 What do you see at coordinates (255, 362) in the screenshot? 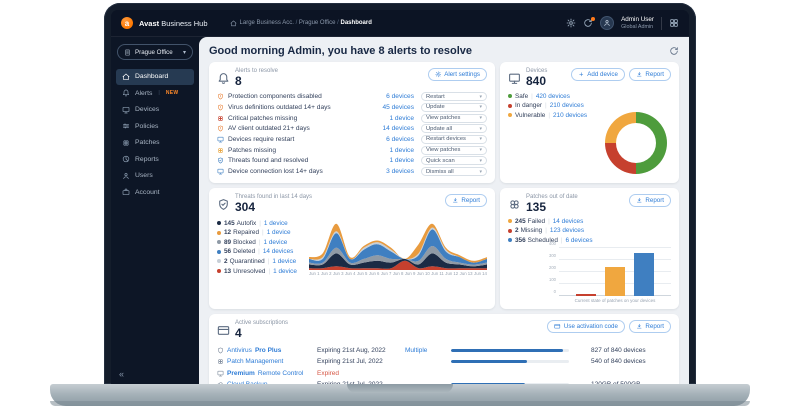
I see `subscription-name-part: Patch Management` at bounding box center [255, 362].